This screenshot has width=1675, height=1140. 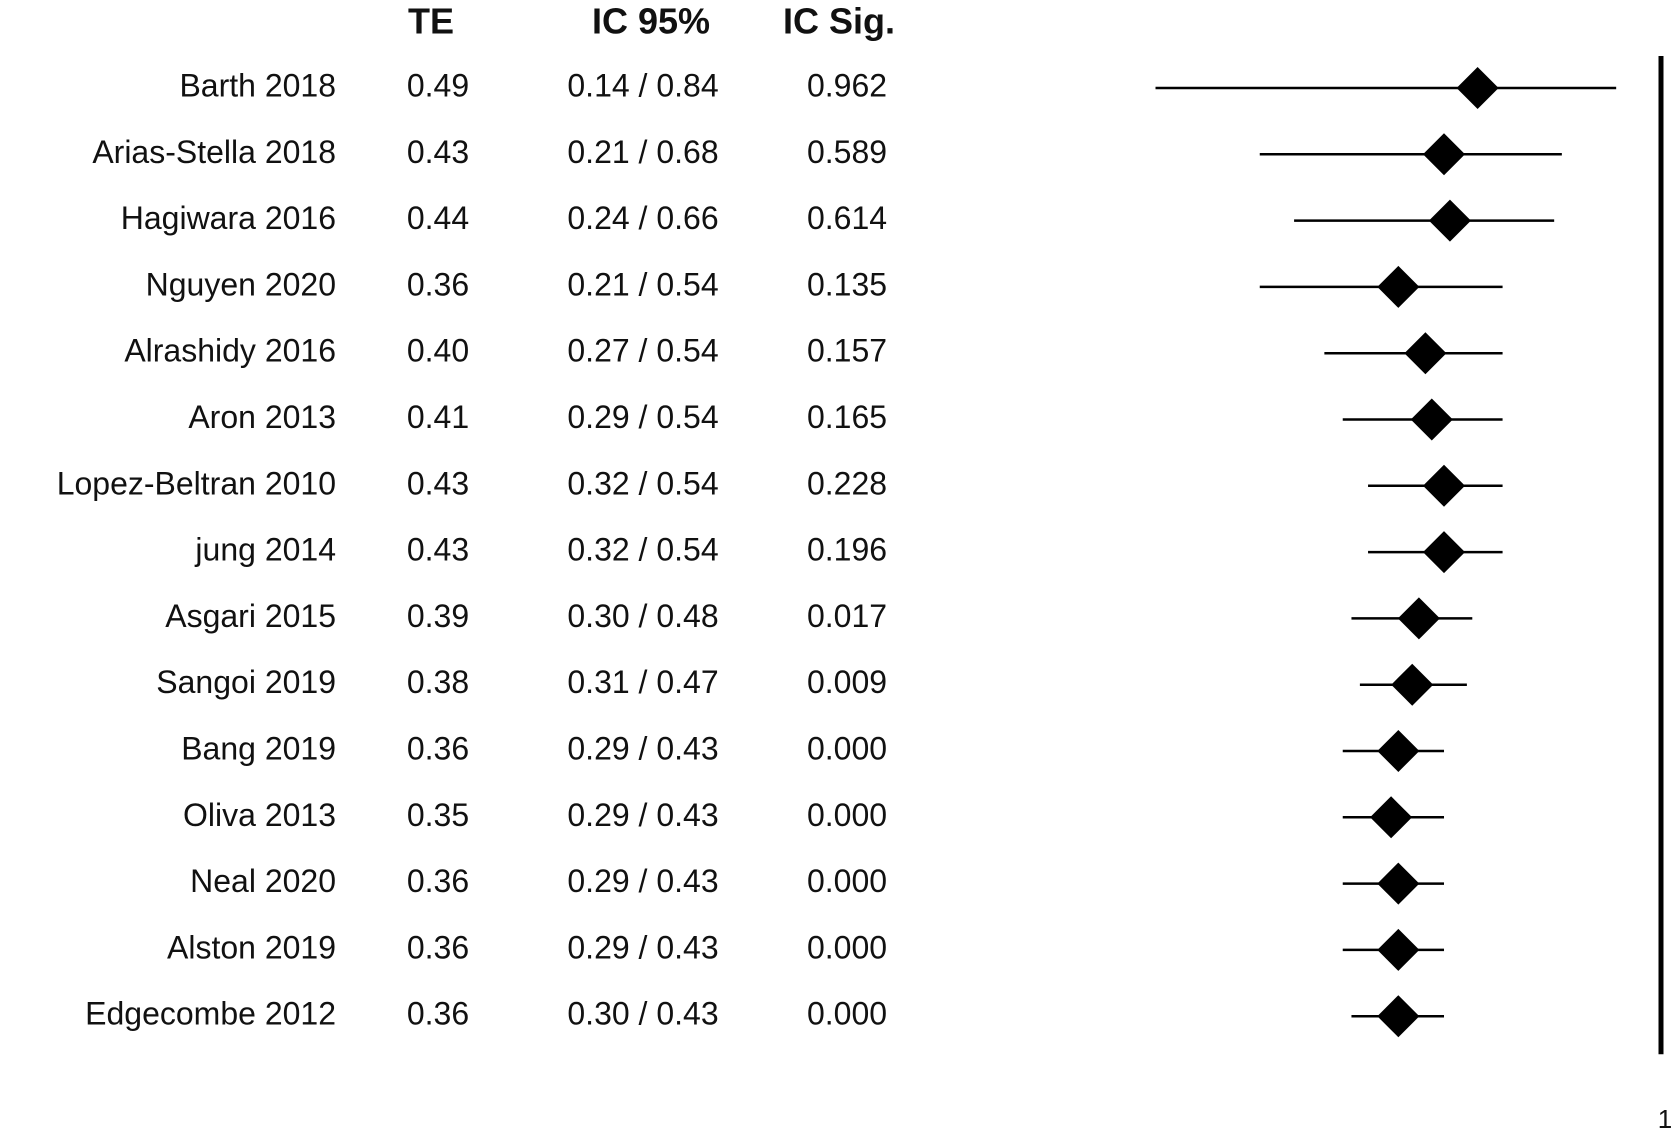 What do you see at coordinates (251, 947) in the screenshot?
I see `study-label: Alston 2019` at bounding box center [251, 947].